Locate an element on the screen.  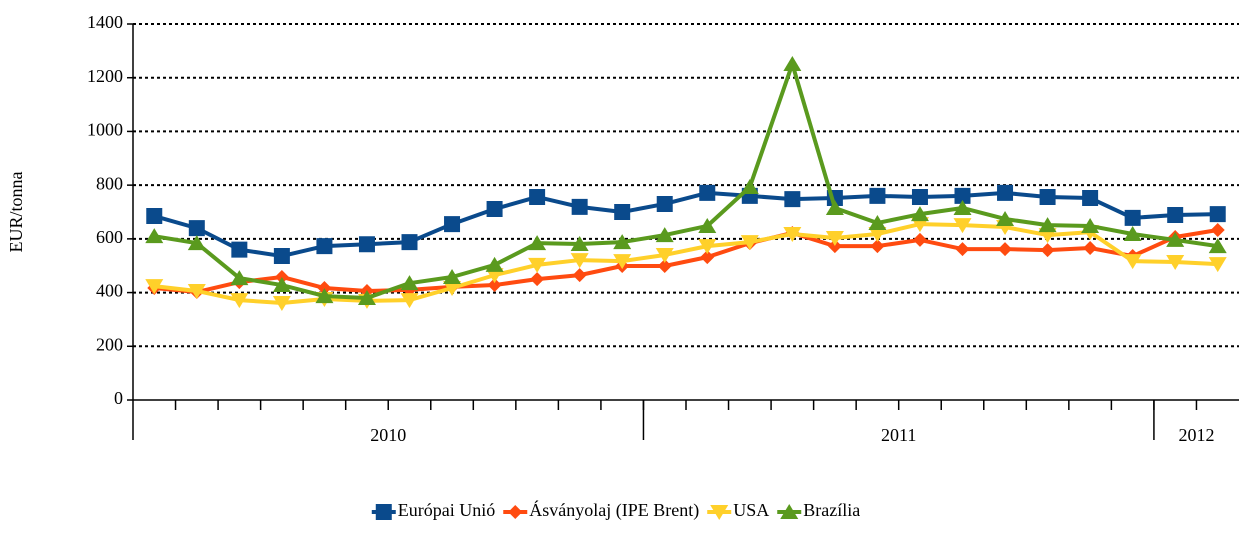
y-tick-label: 1000 is located at coordinates (105, 130).